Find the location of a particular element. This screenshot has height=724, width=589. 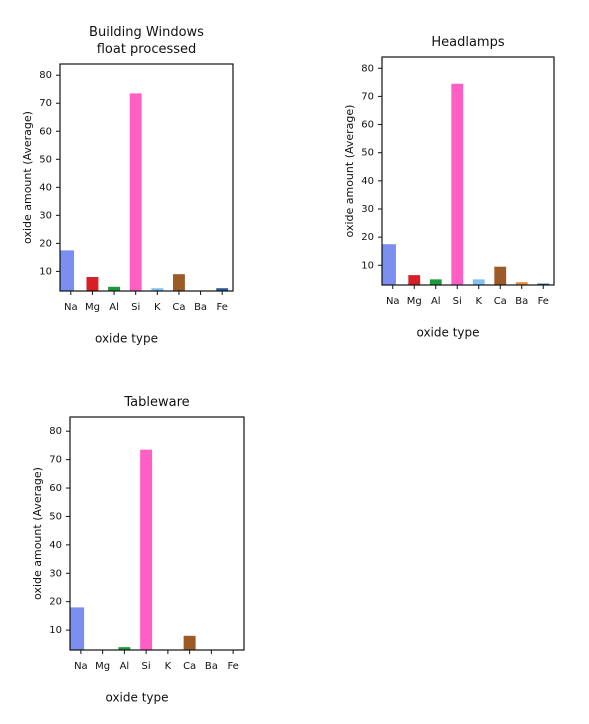

chart-title: Building Windows float processed is located at coordinates (146, 41).